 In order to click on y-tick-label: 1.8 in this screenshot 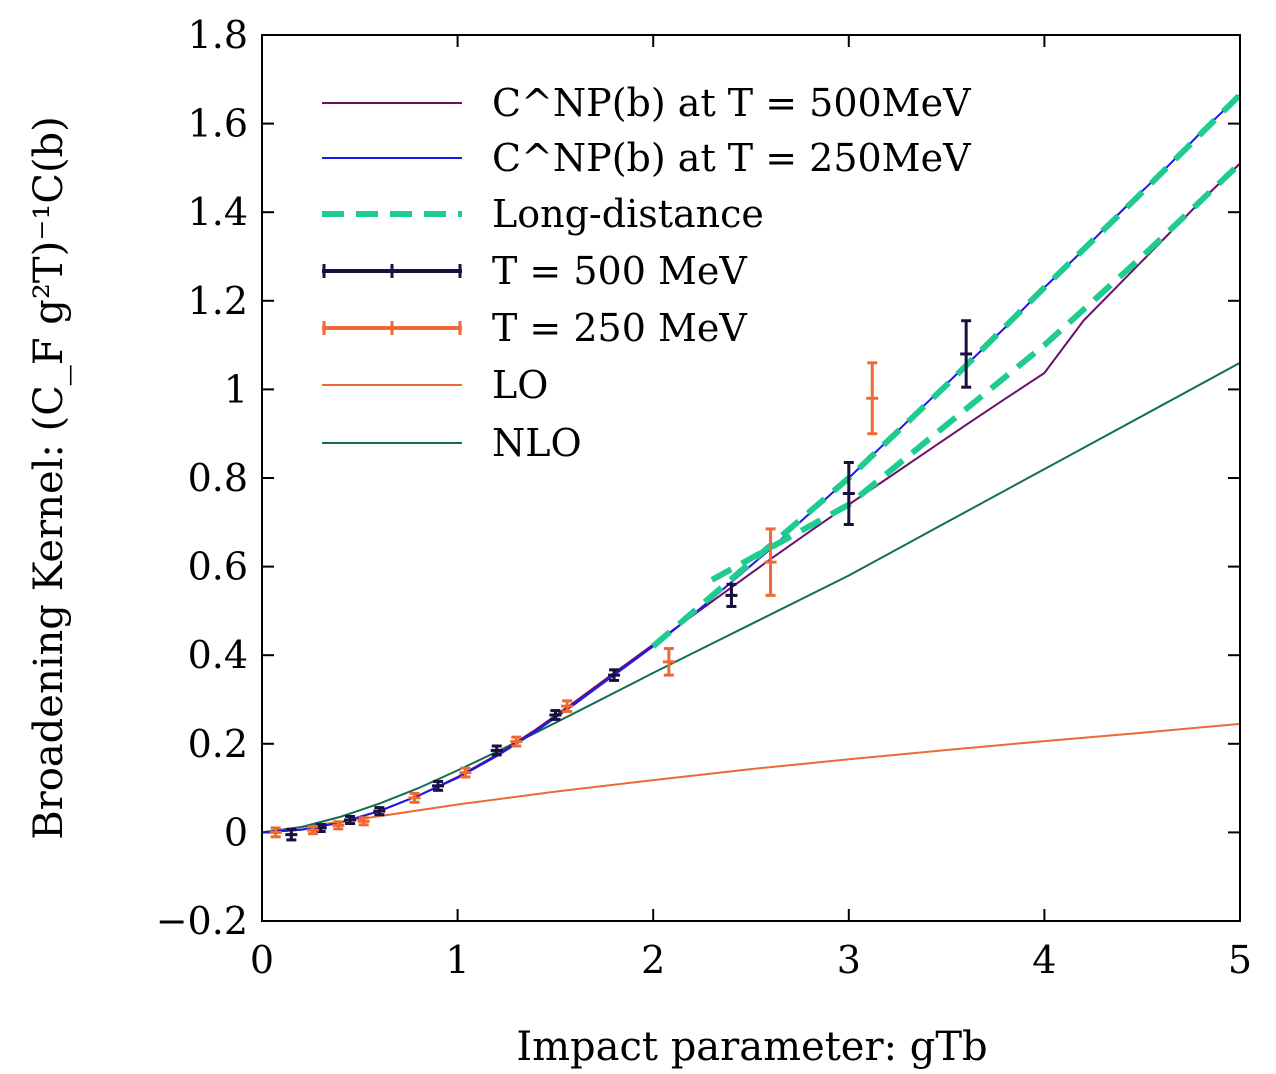, I will do `click(218, 35)`.